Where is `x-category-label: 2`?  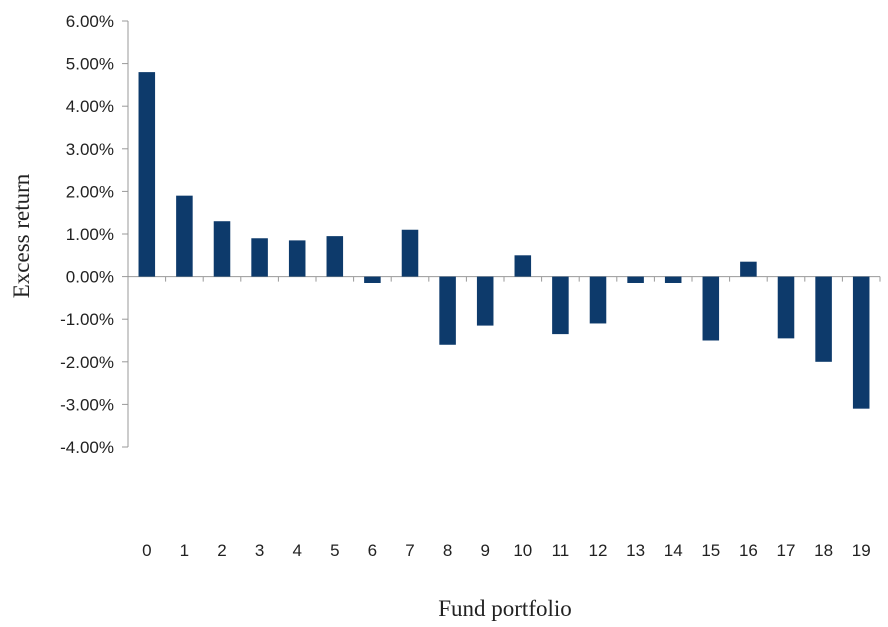
x-category-label: 2 is located at coordinates (221, 550).